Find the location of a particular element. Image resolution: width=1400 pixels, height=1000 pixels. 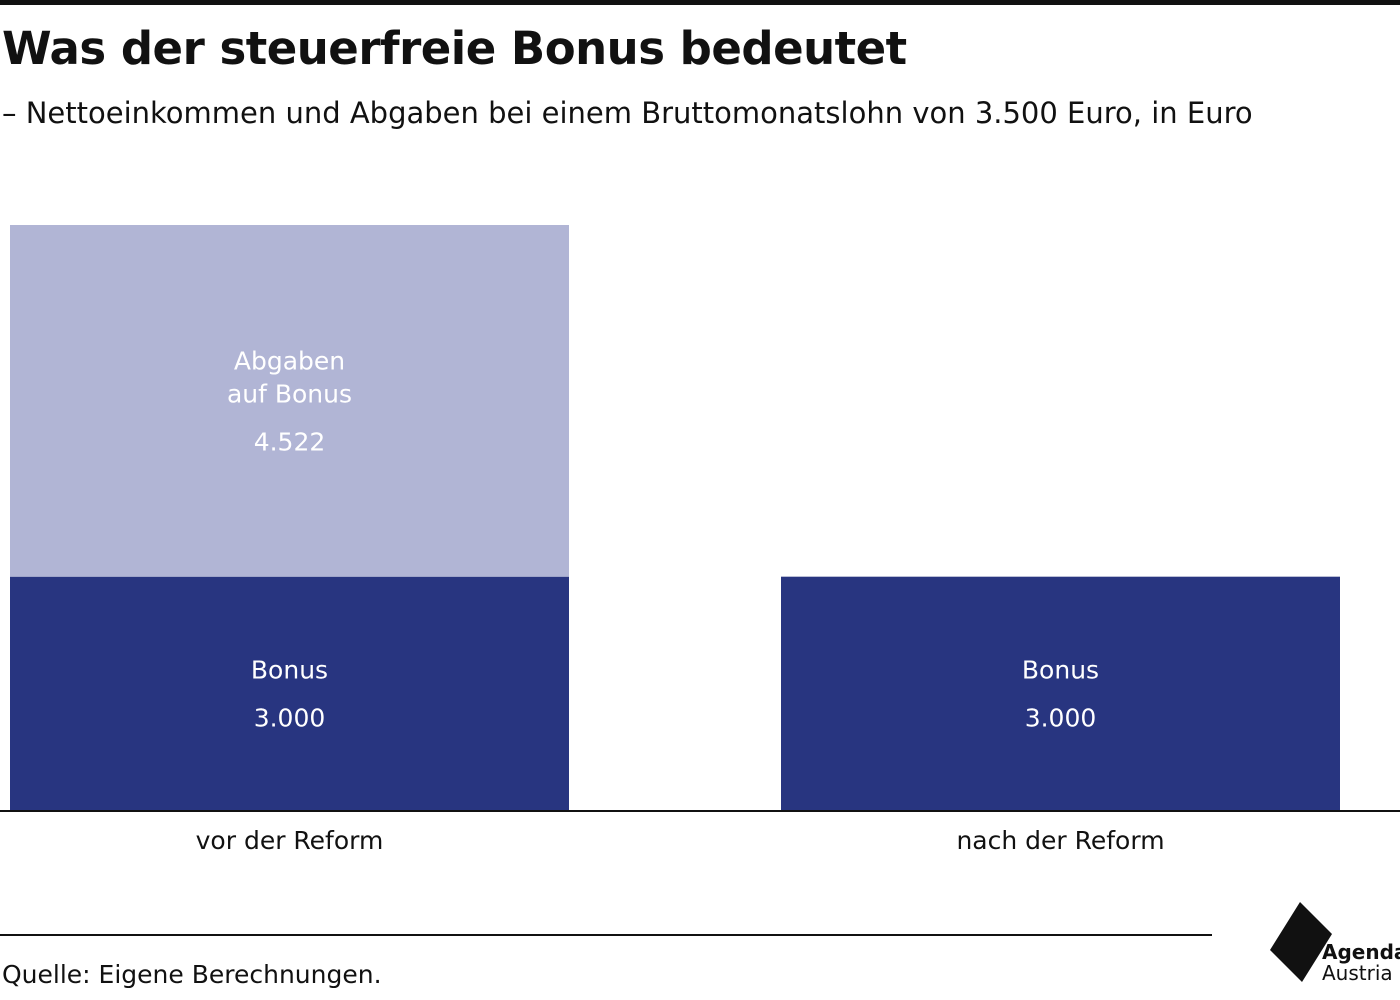

source-note: Quelle: Eigene Berechnungen. is located at coordinates (192, 974).